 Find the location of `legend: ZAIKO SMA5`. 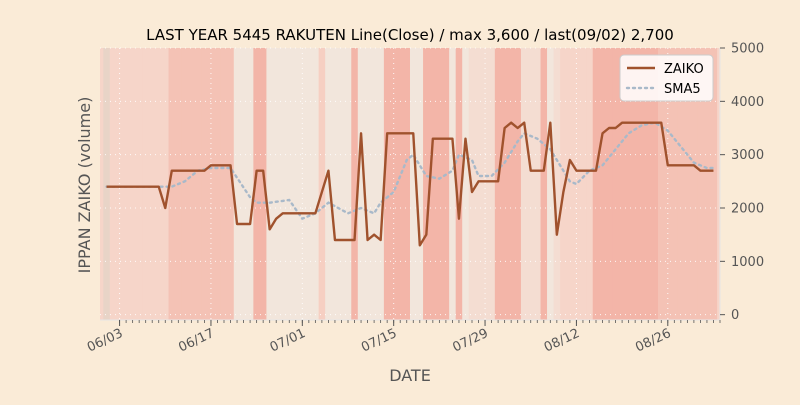

legend: ZAIKO SMA5 is located at coordinates (666, 78).